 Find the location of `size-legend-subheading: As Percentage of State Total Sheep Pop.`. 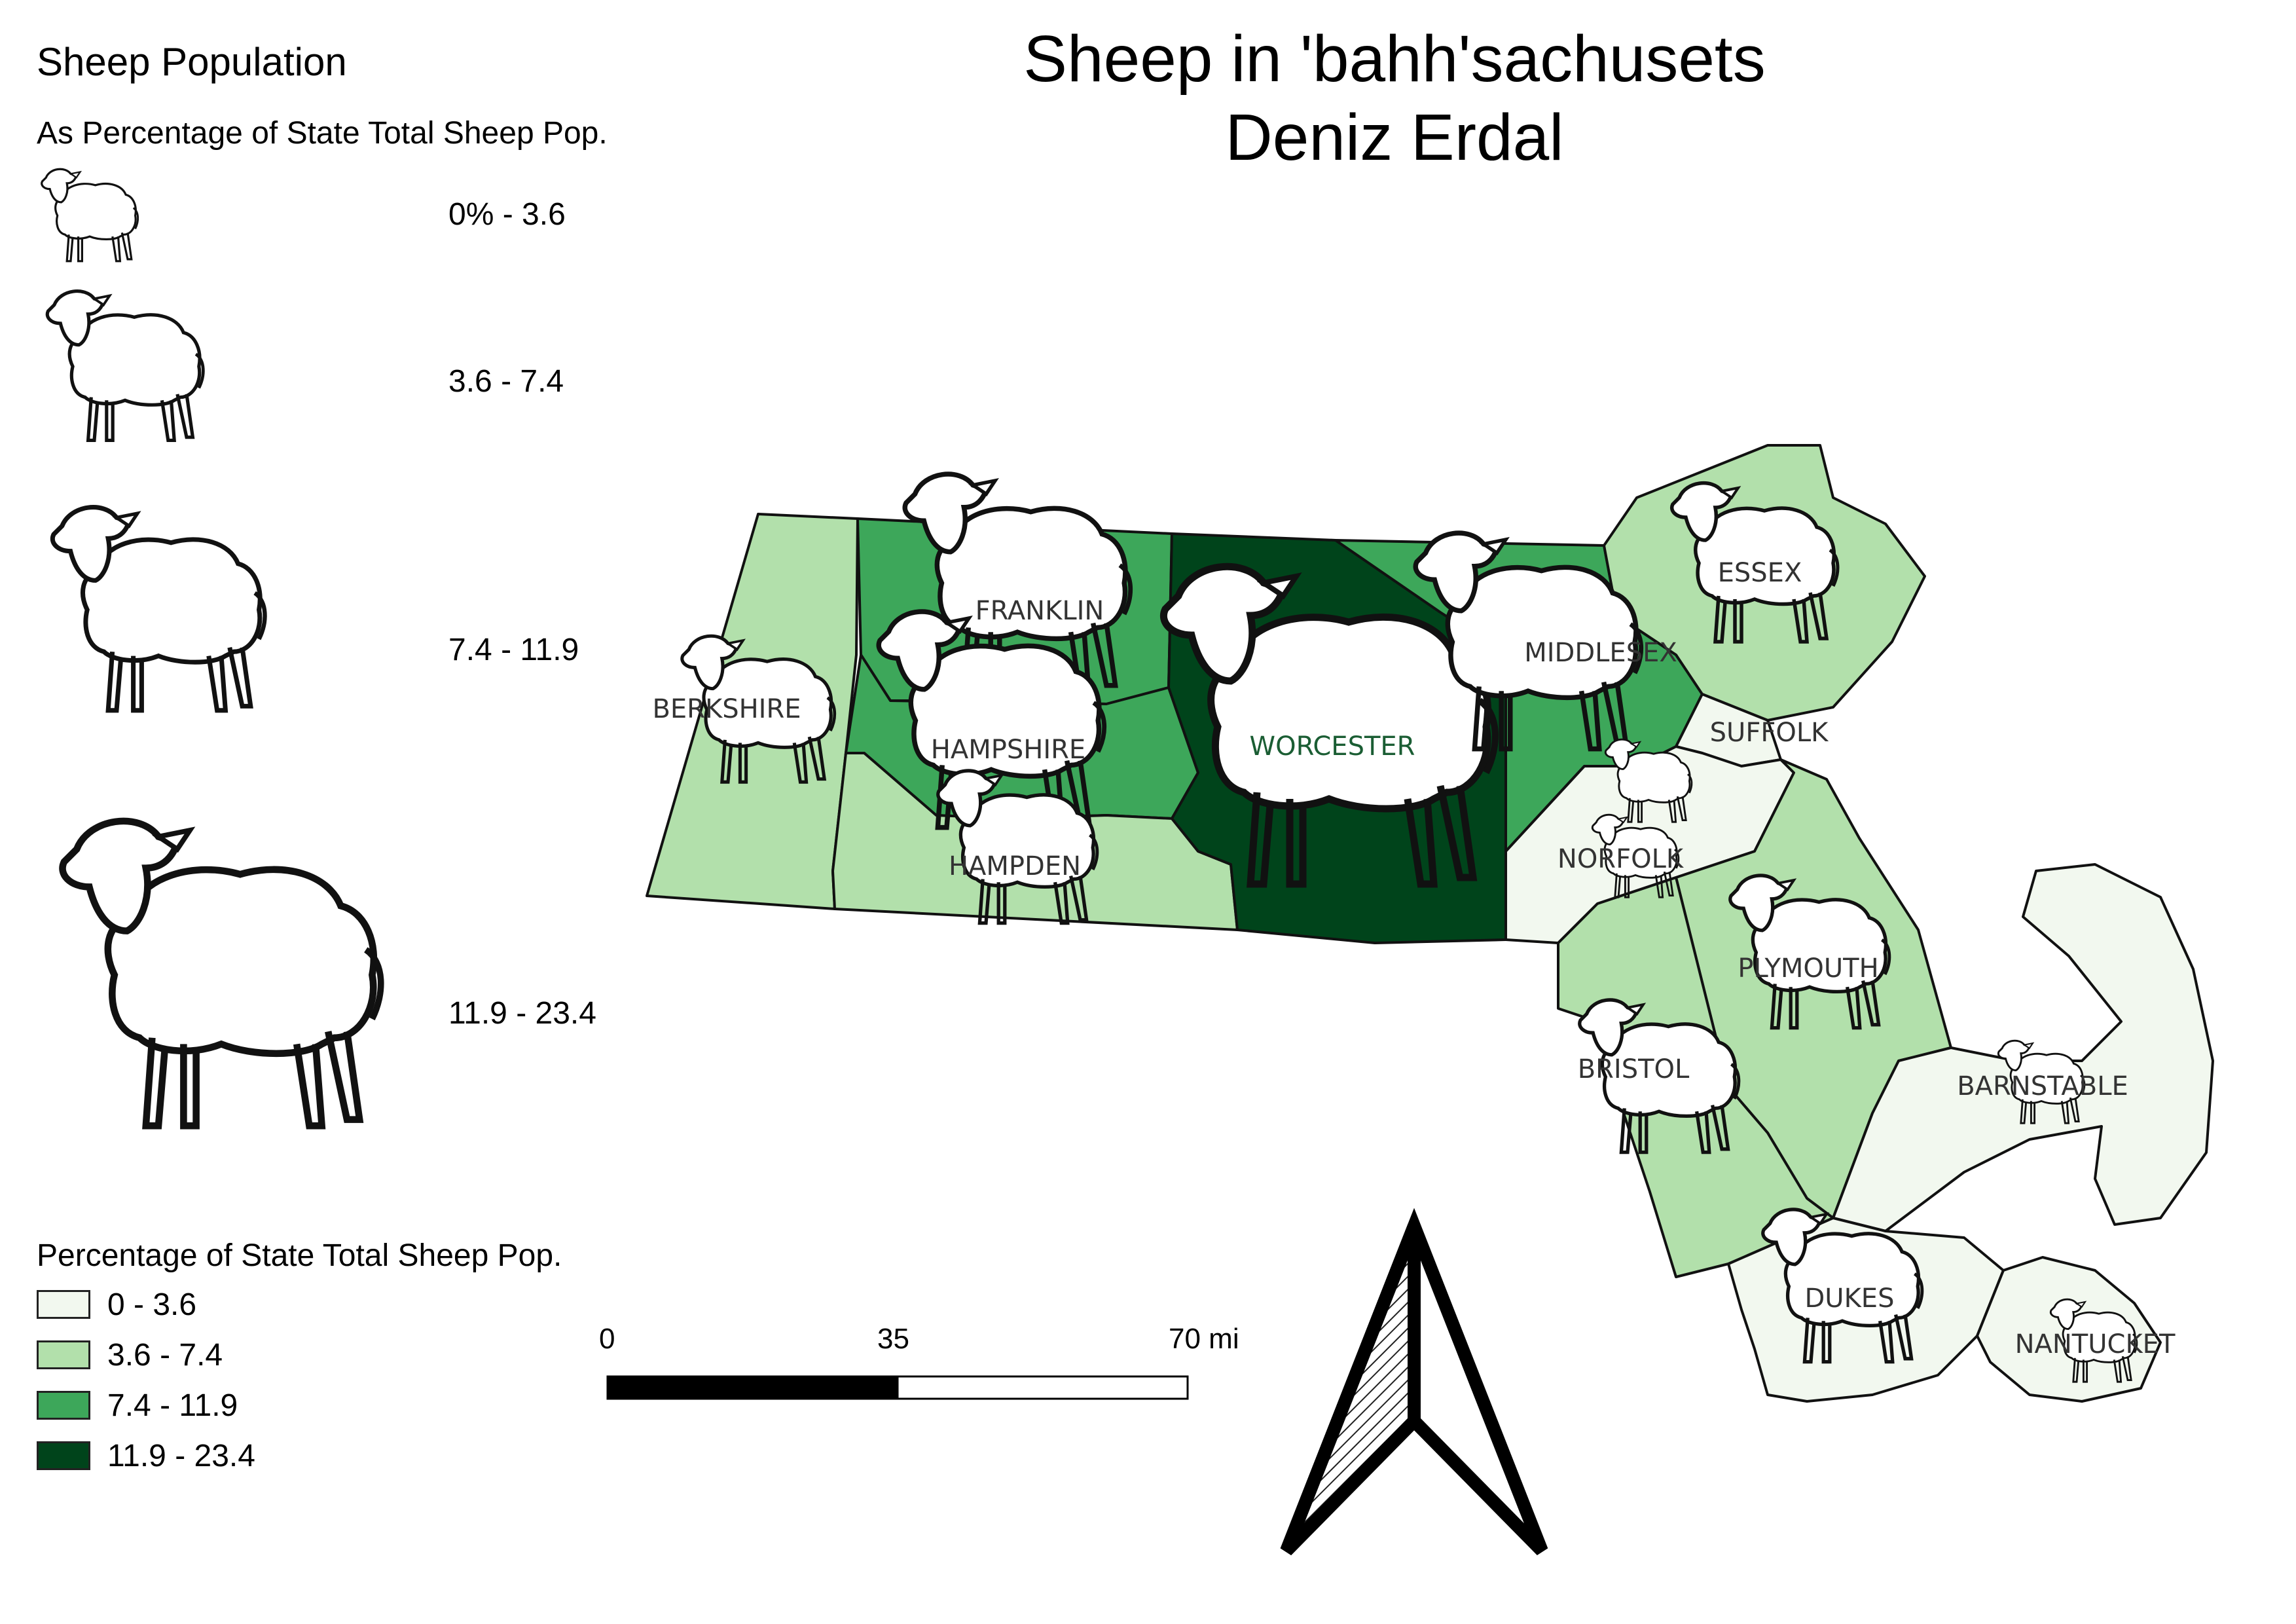

size-legend-subheading: As Percentage of State Total Sheep Pop. is located at coordinates (322, 133).